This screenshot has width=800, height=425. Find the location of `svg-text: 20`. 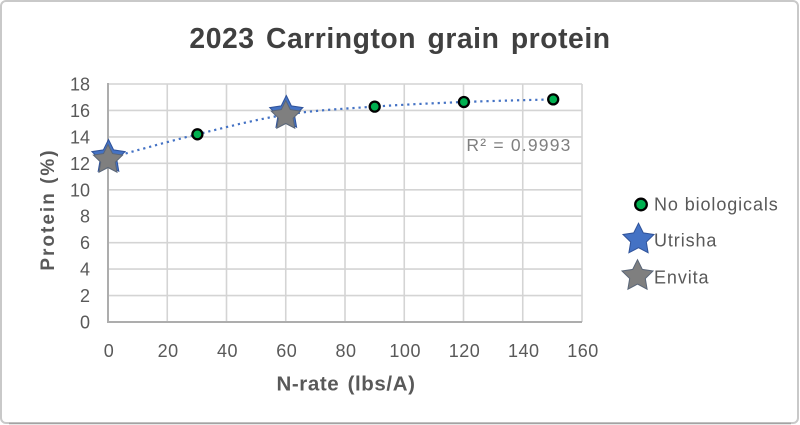

svg-text: 20 is located at coordinates (168, 351).